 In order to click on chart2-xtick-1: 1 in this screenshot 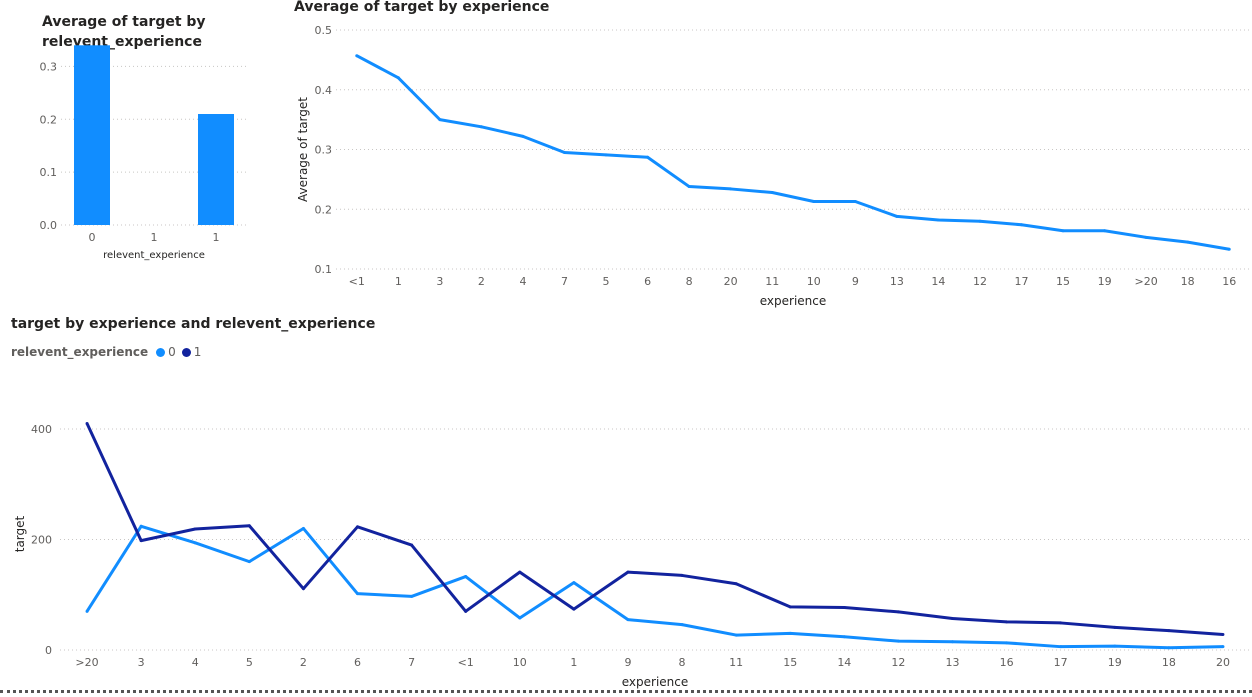, I will do `click(398, 281)`.